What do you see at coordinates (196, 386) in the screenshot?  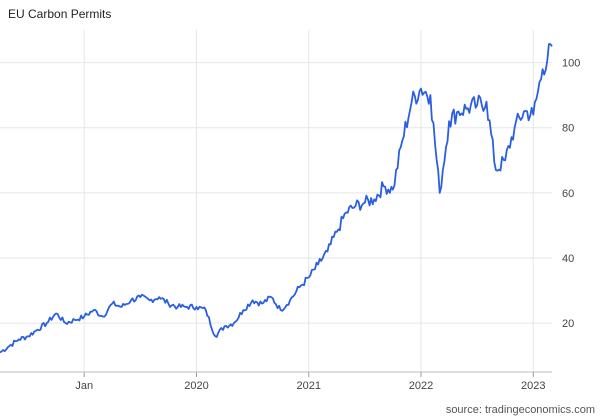 I see `x-tick-label: 2020` at bounding box center [196, 386].